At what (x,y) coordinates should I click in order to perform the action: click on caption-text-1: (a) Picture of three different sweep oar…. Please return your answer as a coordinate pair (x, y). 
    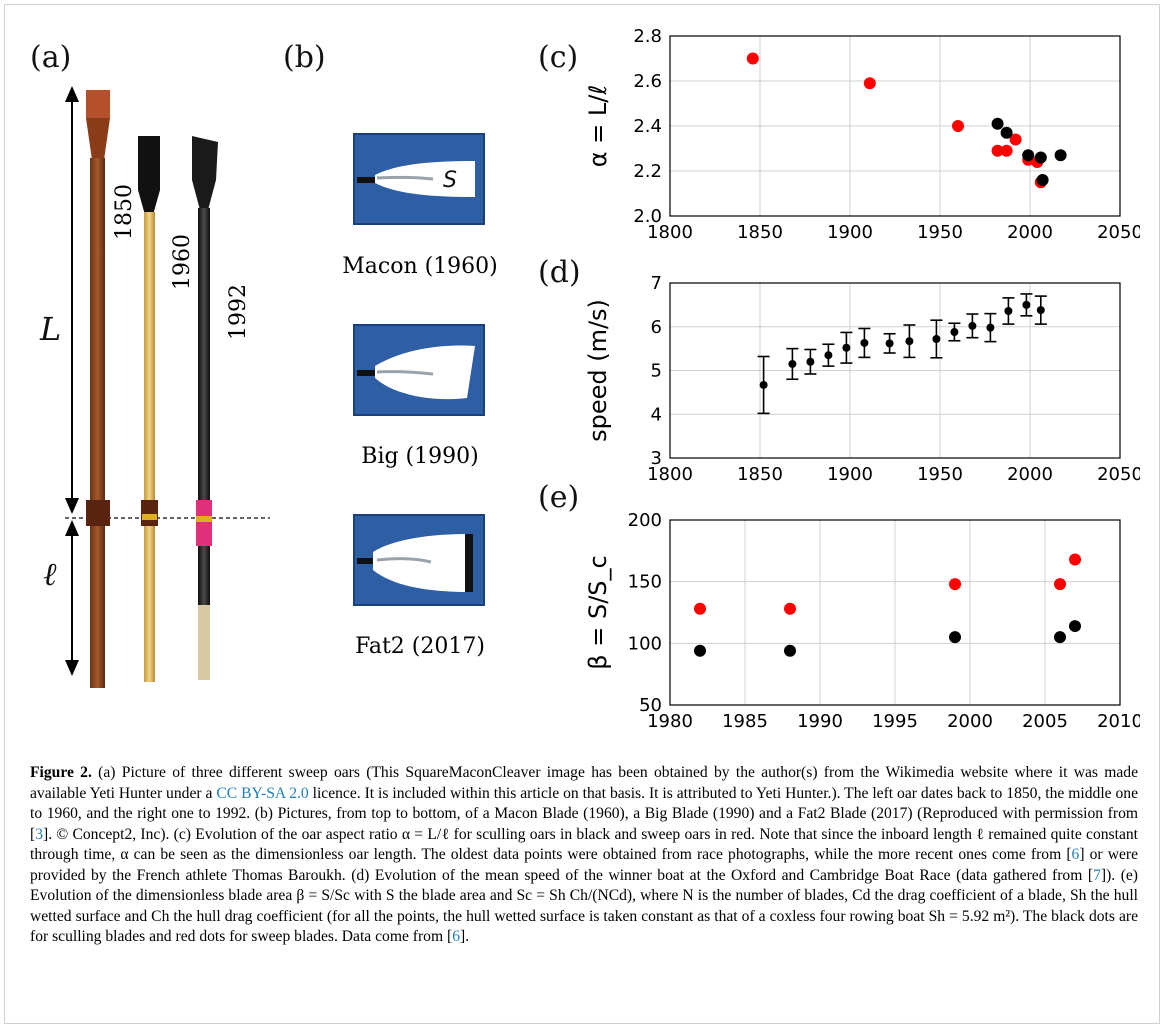
    Looking at the image, I should click on (584, 783).